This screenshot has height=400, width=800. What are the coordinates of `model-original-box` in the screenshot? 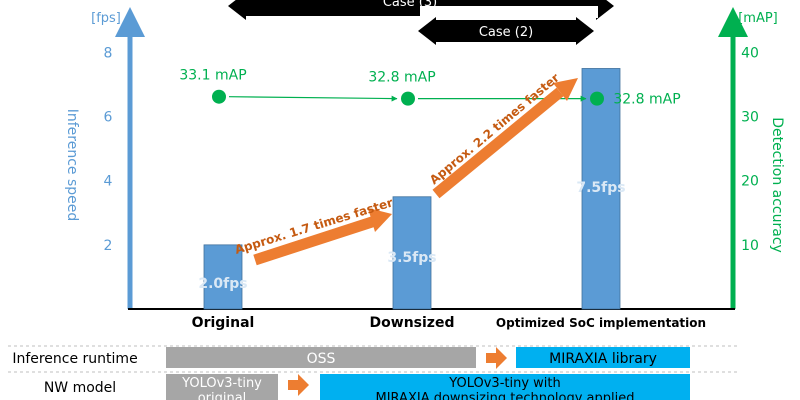 It's located at (222, 387).